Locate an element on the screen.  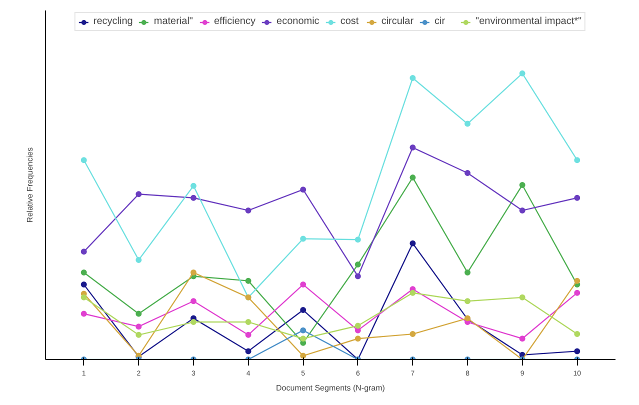
legend-label: economic is located at coordinates (298, 21).